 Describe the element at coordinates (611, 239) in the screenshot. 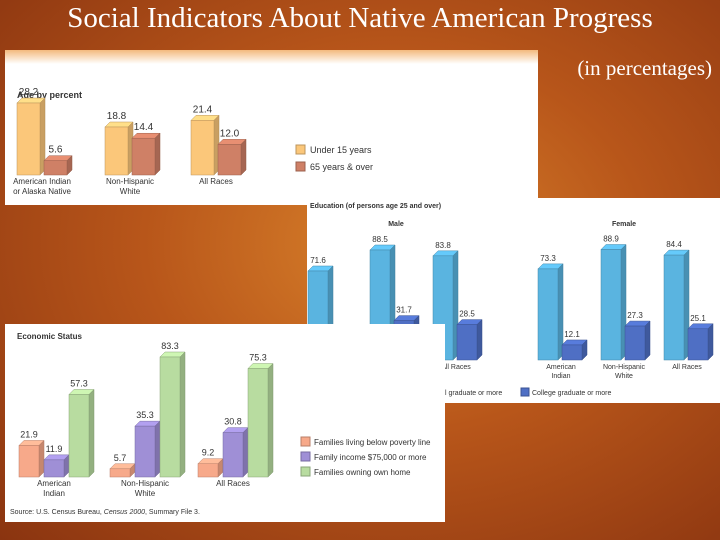

I see `education-value-label: 88.9` at that location.